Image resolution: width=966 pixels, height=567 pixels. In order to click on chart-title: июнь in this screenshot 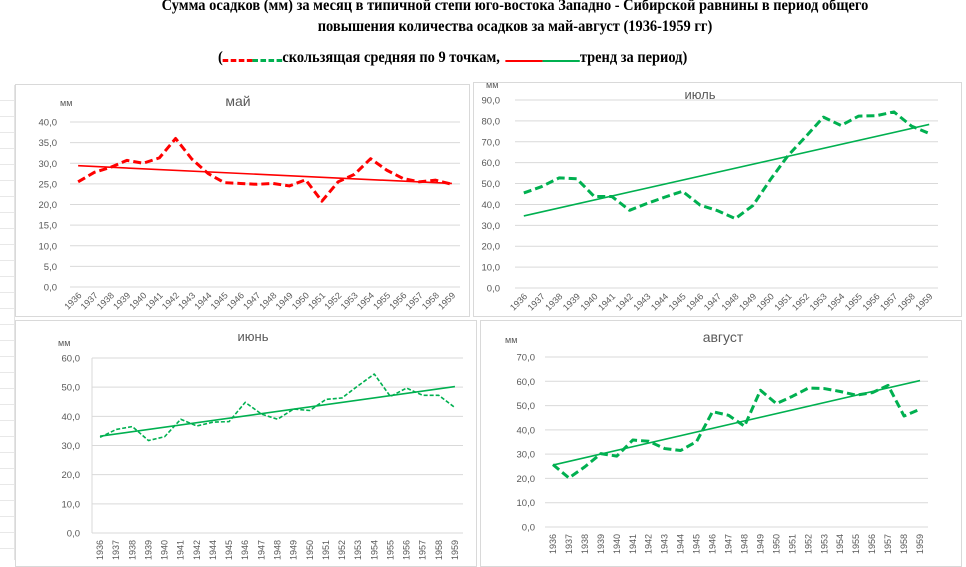, I will do `click(253, 336)`.